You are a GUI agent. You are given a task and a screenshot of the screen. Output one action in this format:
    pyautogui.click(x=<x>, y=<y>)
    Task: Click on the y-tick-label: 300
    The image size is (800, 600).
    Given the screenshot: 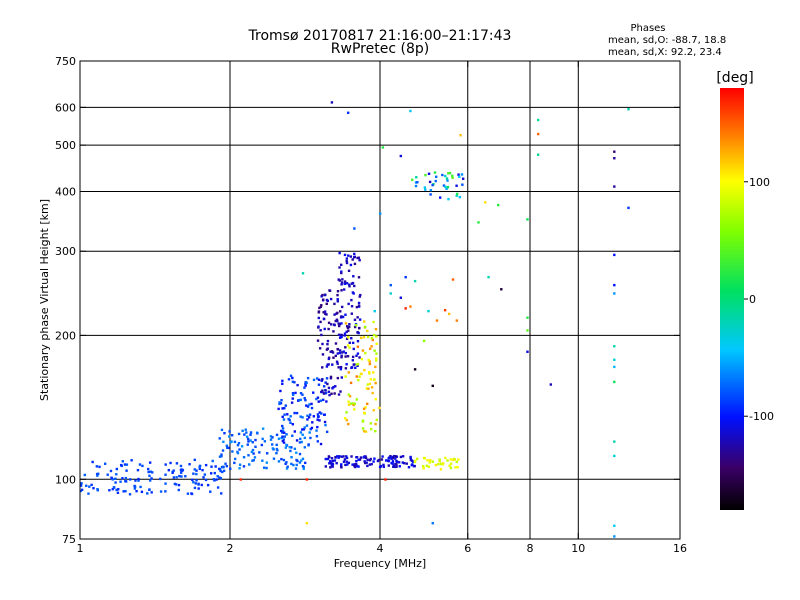 What is the action you would take?
    pyautogui.click(x=65, y=251)
    